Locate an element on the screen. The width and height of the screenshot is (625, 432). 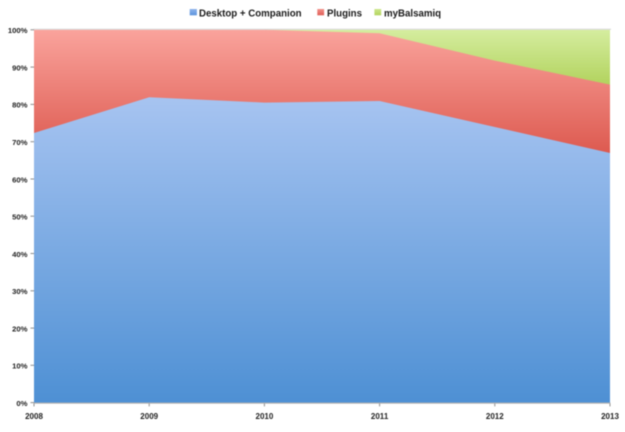
svg-text: myBalsamiq is located at coordinates (412, 14).